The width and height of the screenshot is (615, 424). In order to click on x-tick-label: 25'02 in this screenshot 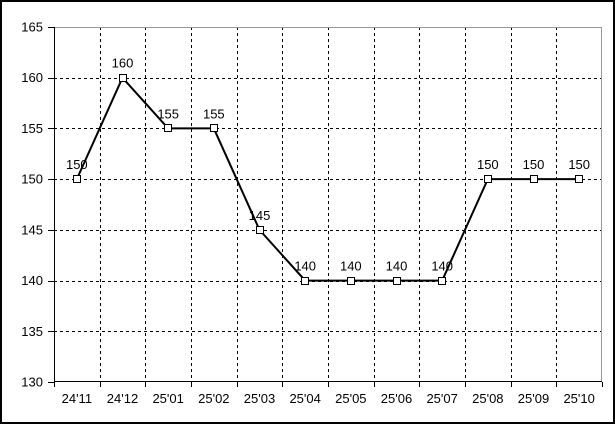, I will do `click(213, 398)`.